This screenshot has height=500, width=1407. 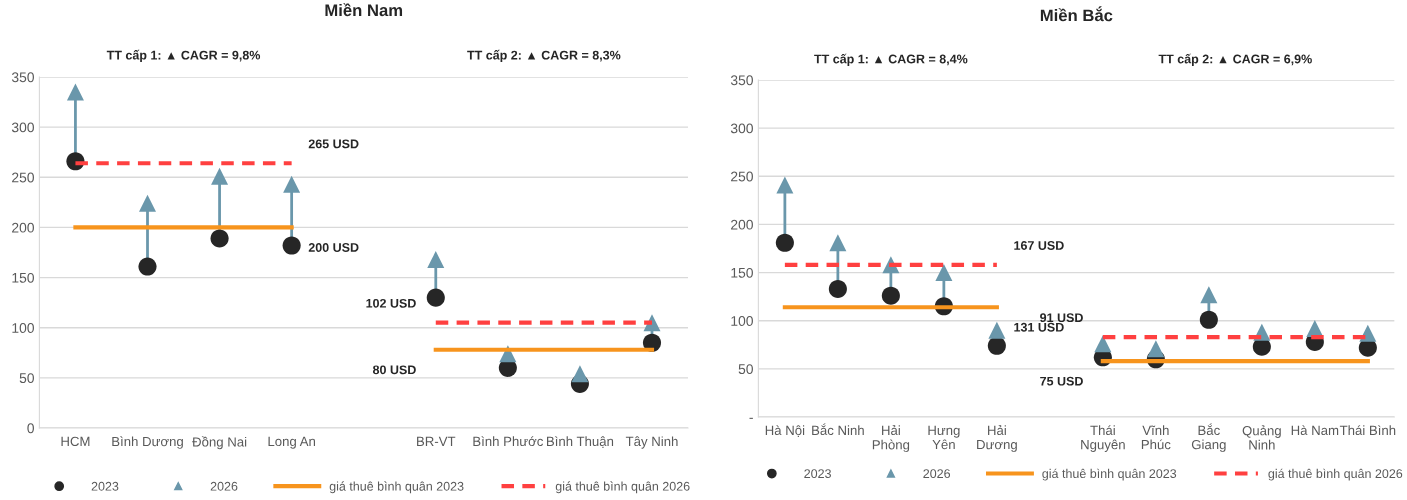 I want to click on annotation: 102 USD, so click(x=391, y=303).